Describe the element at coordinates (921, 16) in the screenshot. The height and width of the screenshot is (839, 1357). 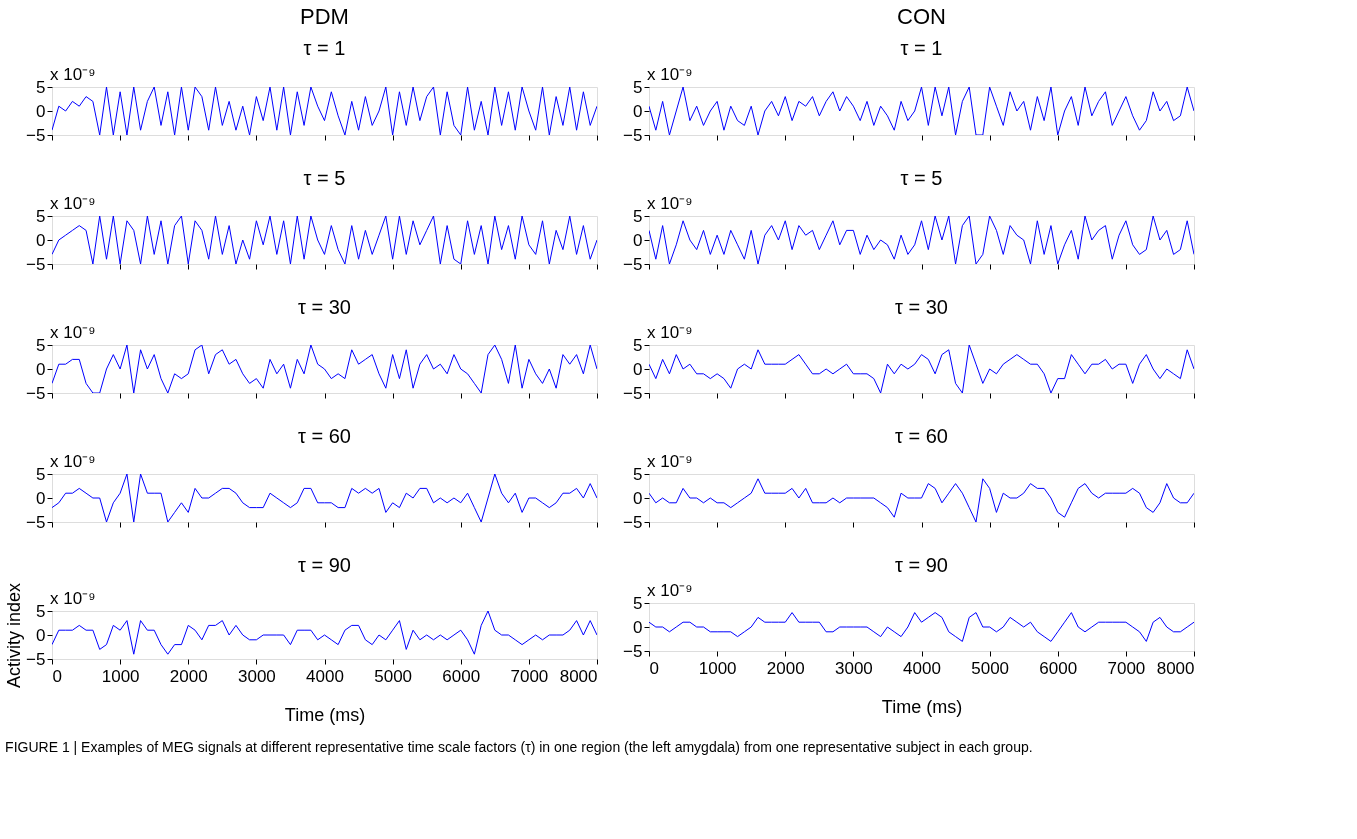
I see `chart-title: CON` at that location.